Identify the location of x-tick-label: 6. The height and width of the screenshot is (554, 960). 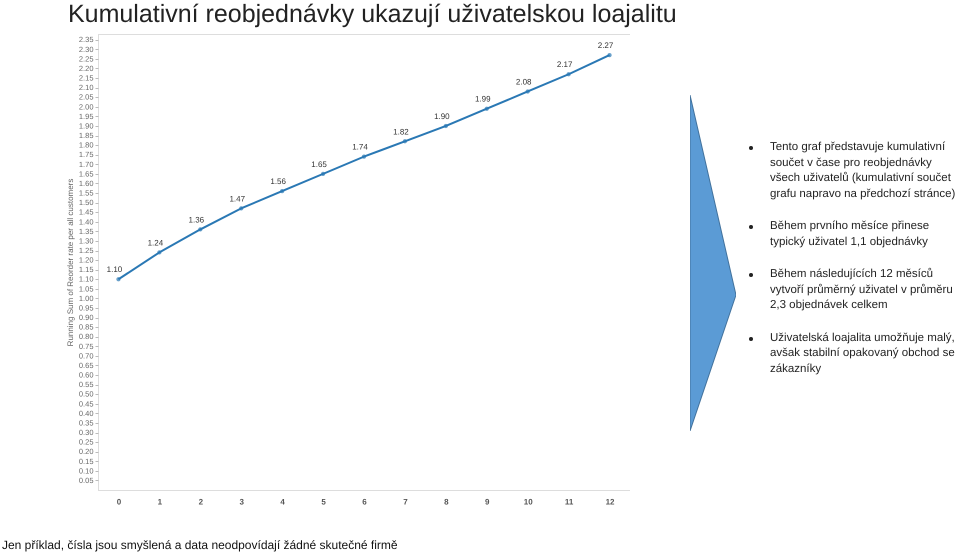
(365, 502).